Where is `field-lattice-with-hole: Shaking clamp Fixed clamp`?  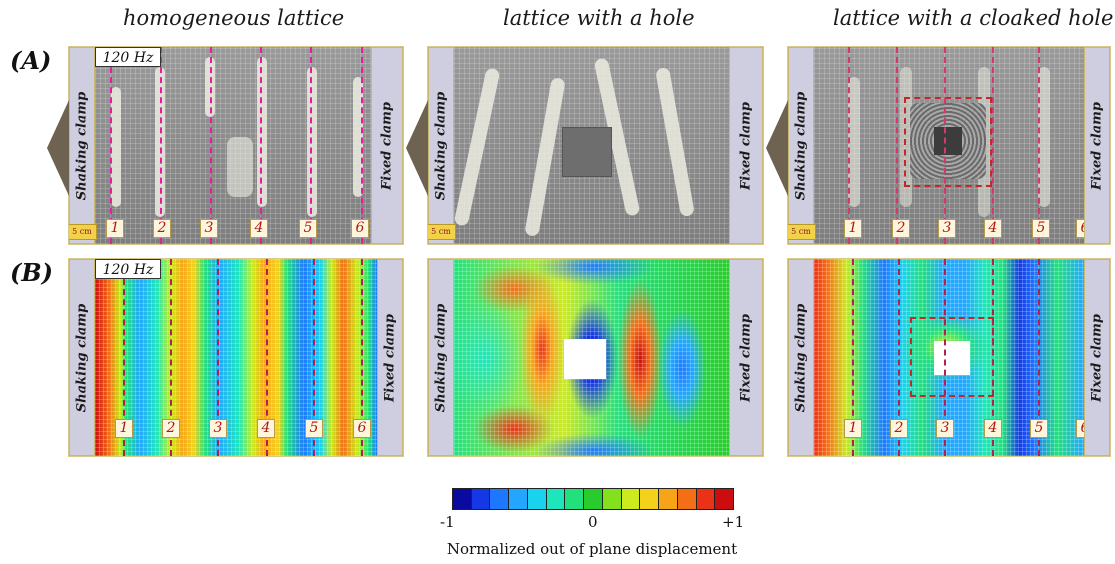
field-lattice-with-hole: Shaking clamp Fixed clamp is located at coordinates (595, 357).